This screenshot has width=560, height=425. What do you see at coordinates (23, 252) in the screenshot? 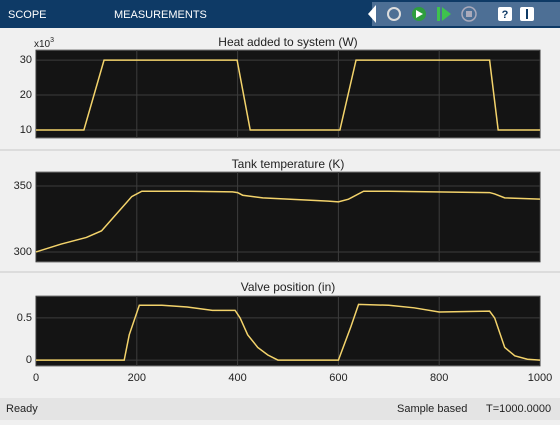
I see `y-tick-label: 300` at bounding box center [23, 252].